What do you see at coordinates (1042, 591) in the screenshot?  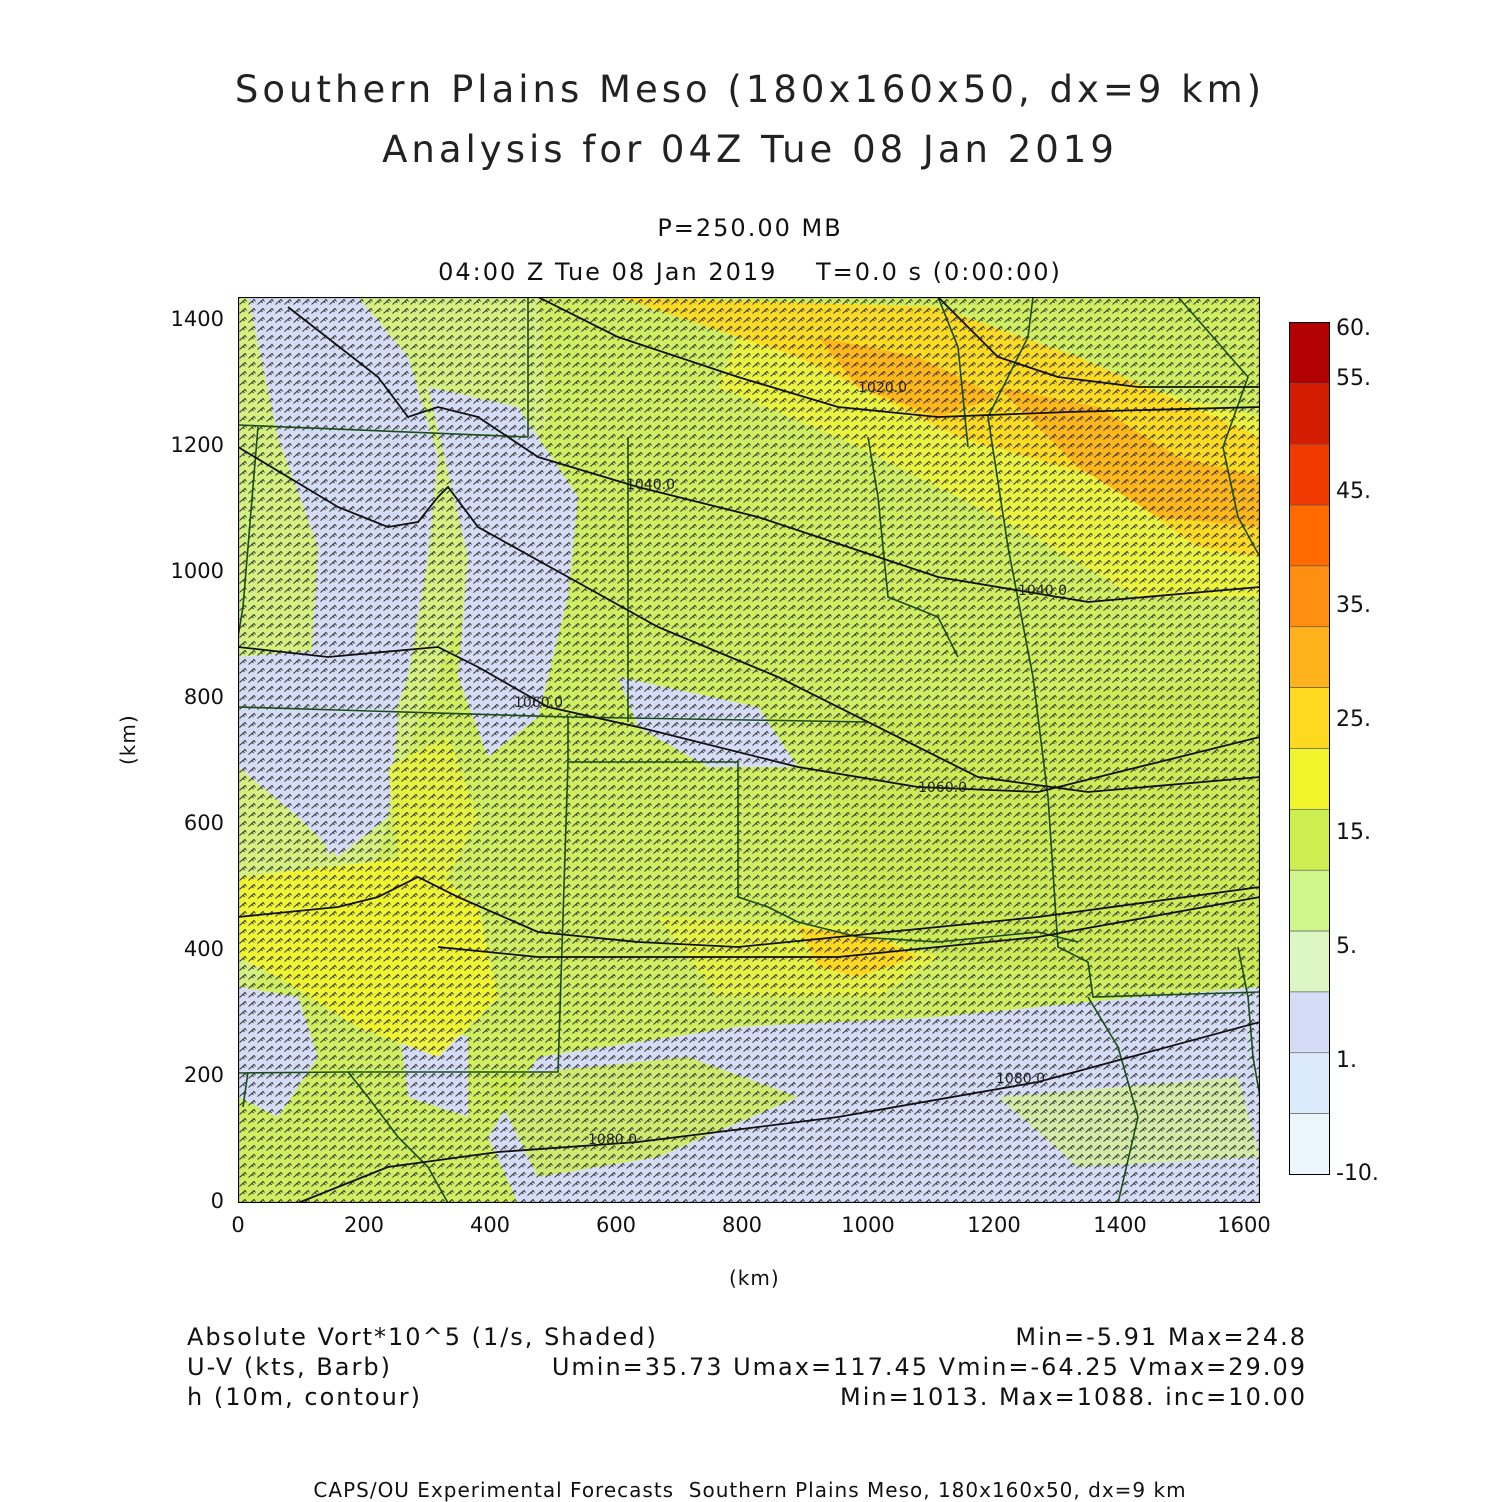 I see `contour-label-3: 1040.0` at bounding box center [1042, 591].